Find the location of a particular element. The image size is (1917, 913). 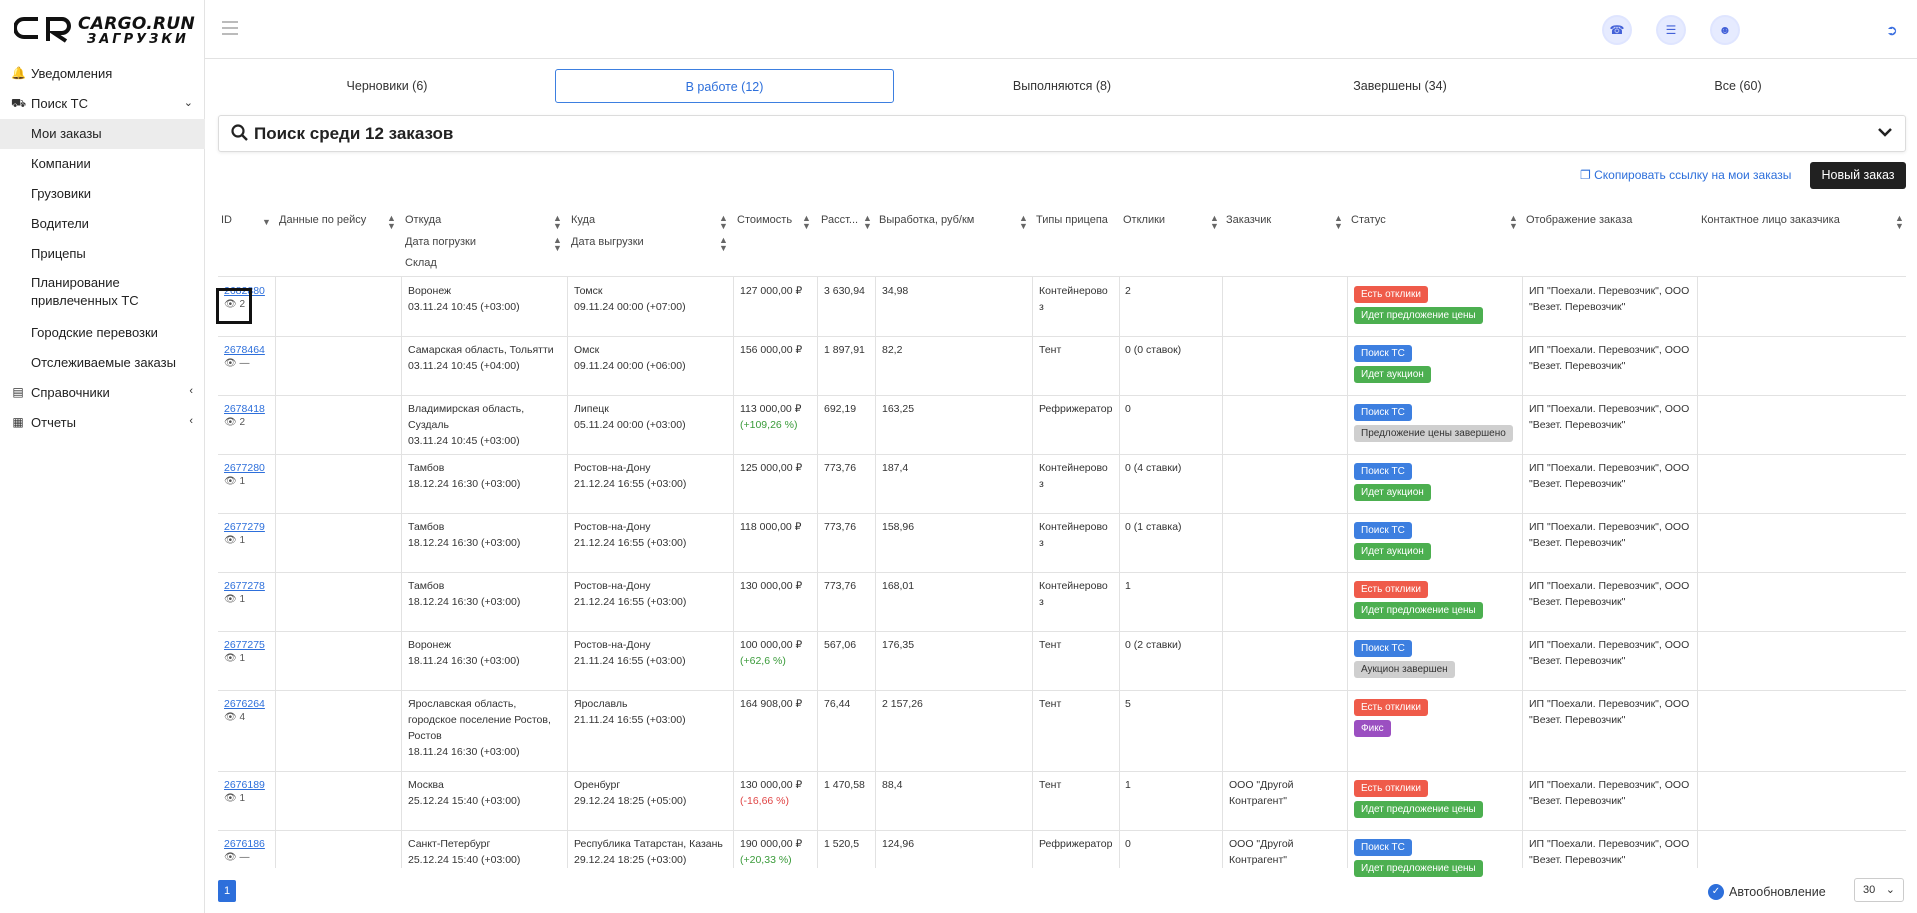

rate-value: 88,4 is located at coordinates (892, 785).